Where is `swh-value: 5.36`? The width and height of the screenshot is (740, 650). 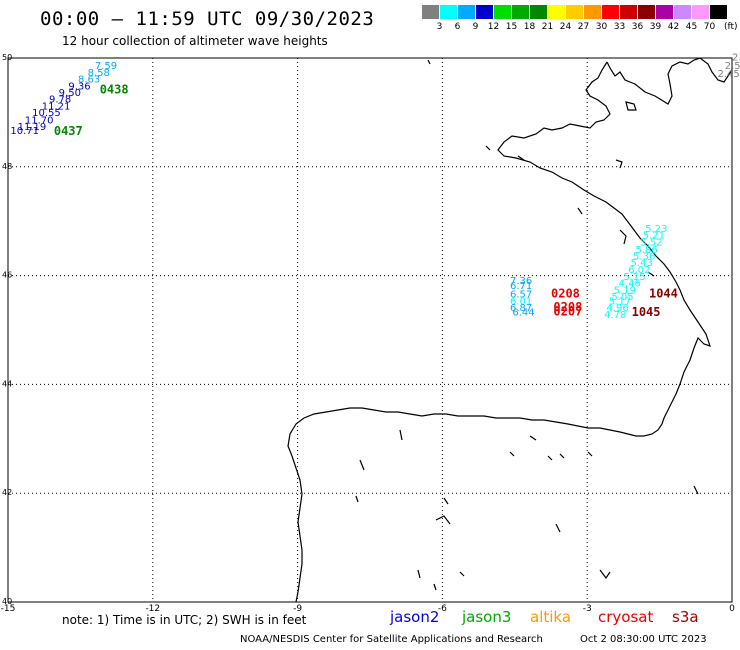
swh-value: 5.36 is located at coordinates (644, 256).